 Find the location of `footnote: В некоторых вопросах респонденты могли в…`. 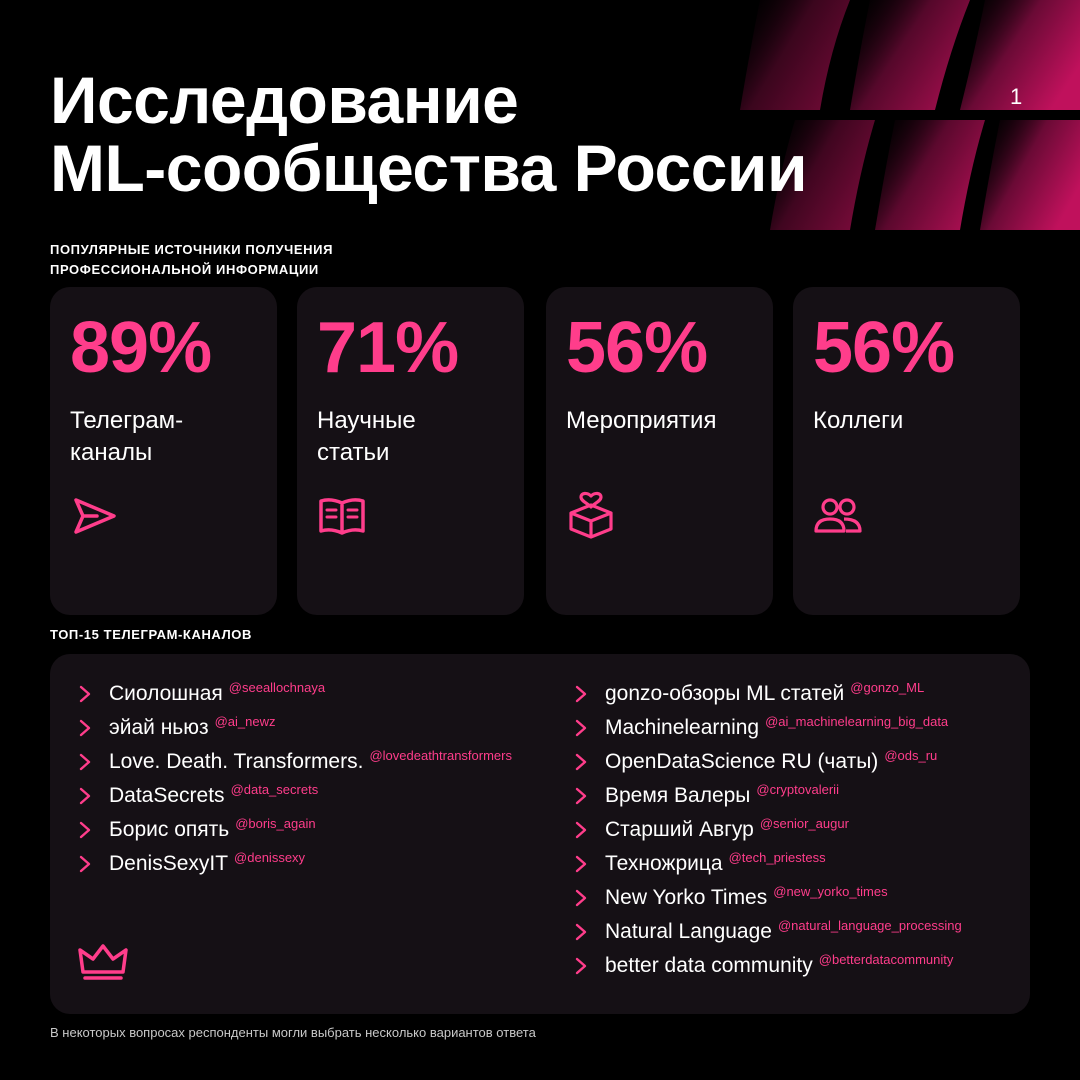

footnote: В некоторых вопросах респонденты могли в… is located at coordinates (293, 1032).